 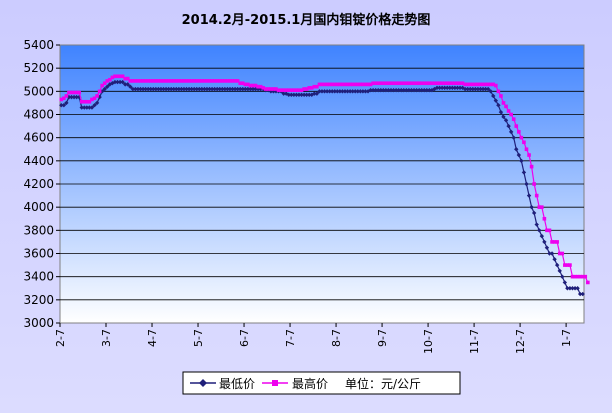 What do you see at coordinates (275, 383) in the screenshot?
I see `legend-swatch-max` at bounding box center [275, 383].